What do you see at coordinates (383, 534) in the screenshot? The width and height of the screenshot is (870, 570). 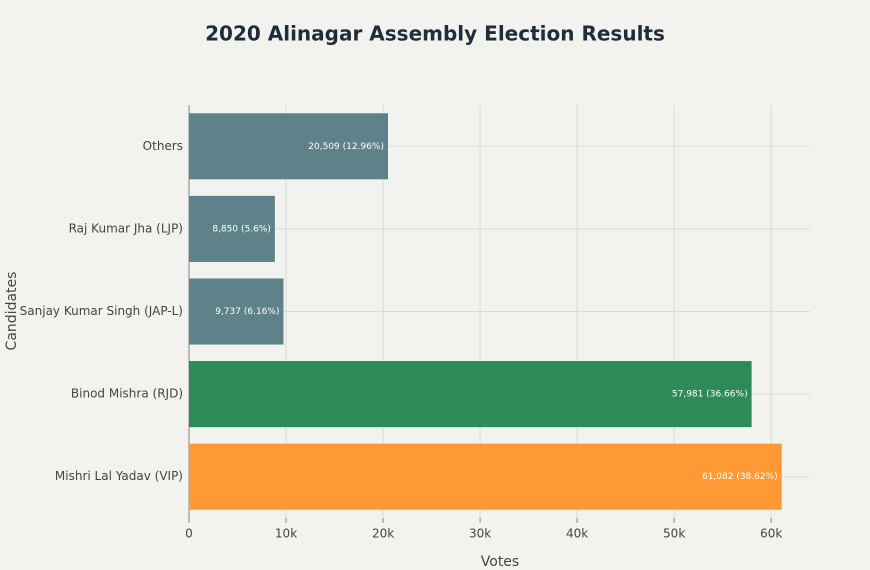 I see `x-tick-label: 20k` at bounding box center [383, 534].